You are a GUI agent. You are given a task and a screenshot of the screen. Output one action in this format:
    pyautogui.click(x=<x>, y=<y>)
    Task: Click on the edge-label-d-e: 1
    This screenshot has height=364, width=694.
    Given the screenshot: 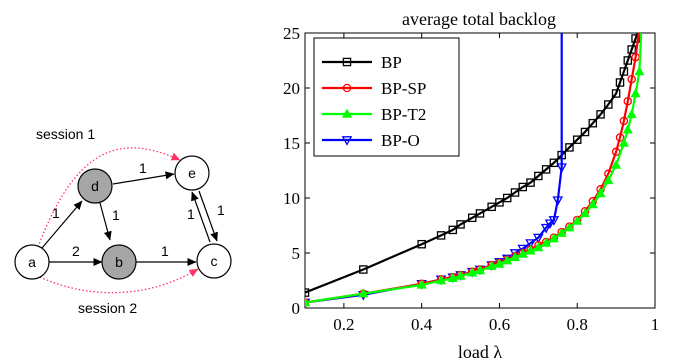 What is the action you would take?
    pyautogui.click(x=143, y=168)
    